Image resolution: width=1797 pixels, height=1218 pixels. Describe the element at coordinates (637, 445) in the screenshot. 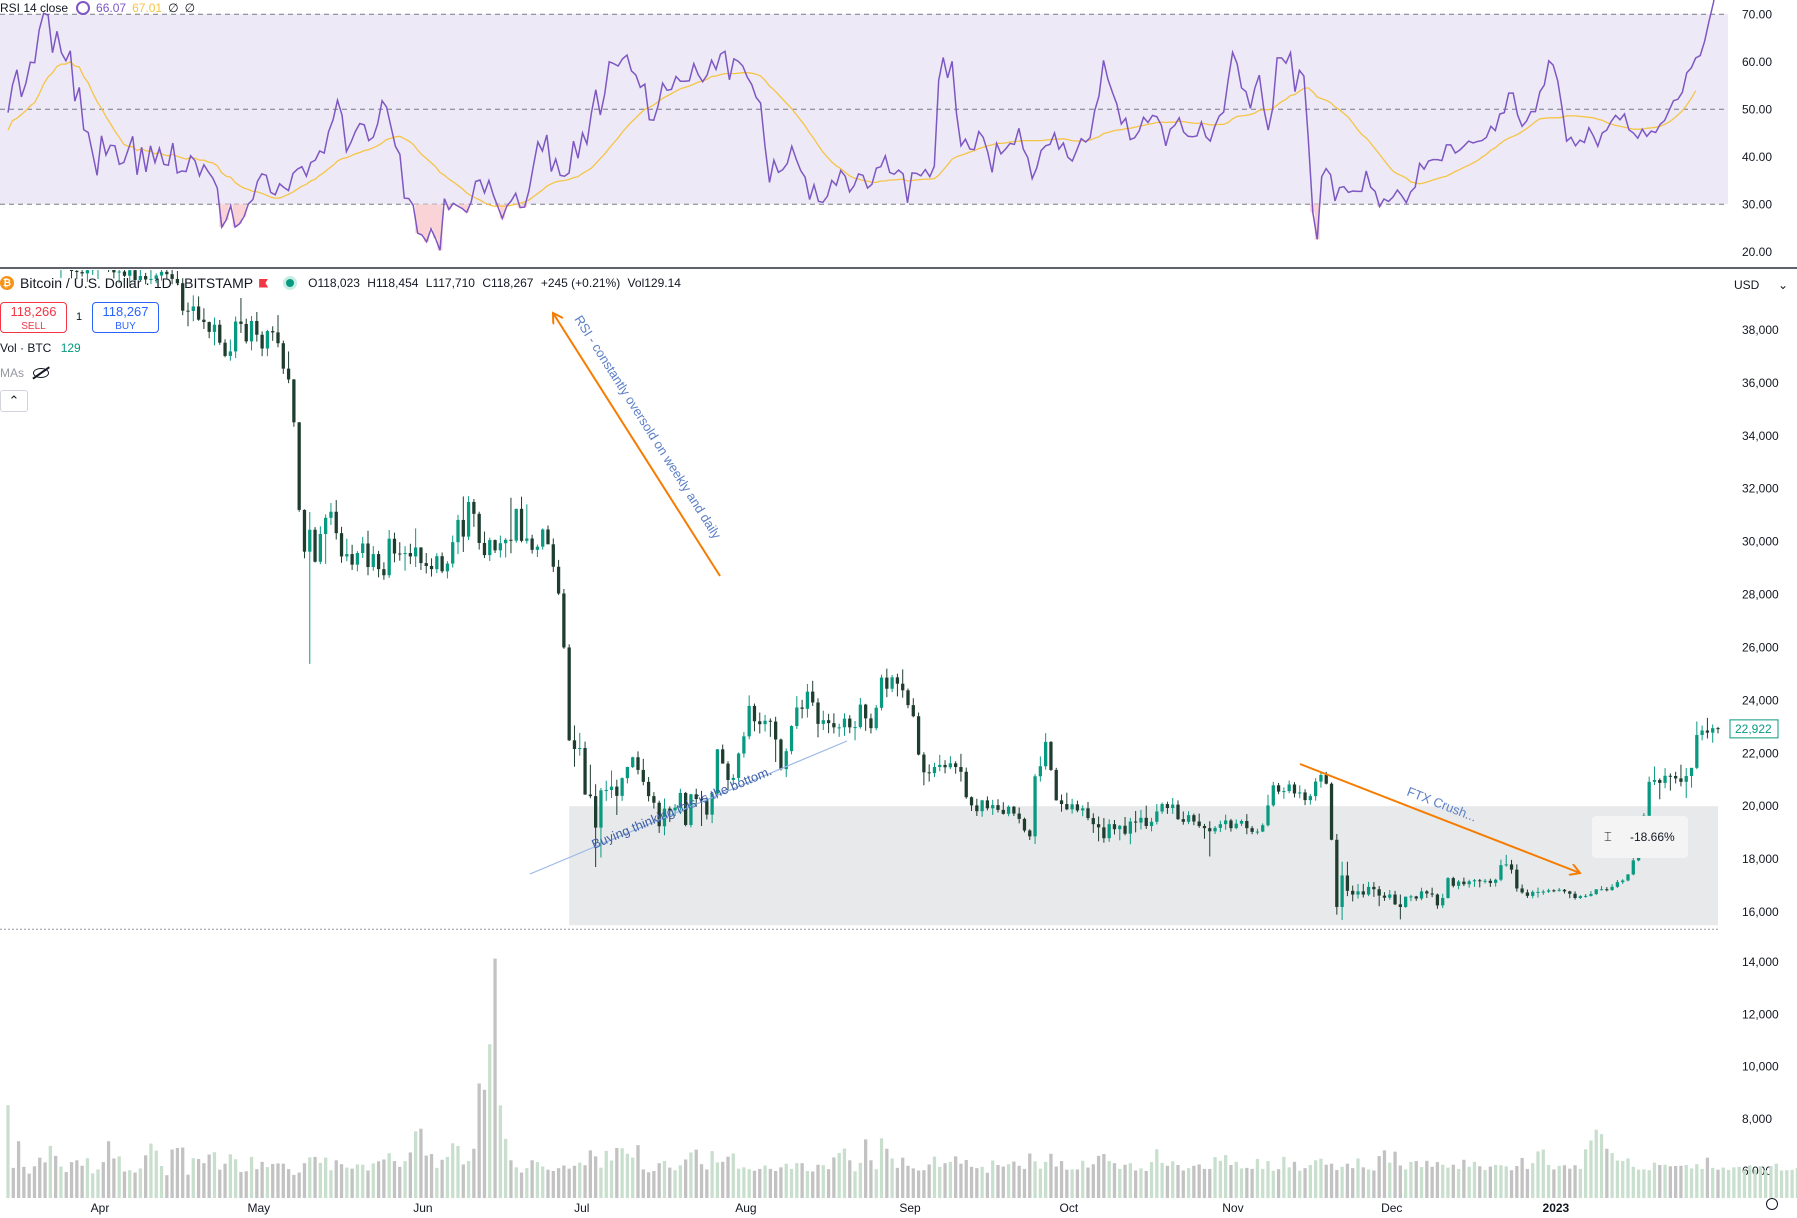

I see `rsi-note-arrow` at that location.